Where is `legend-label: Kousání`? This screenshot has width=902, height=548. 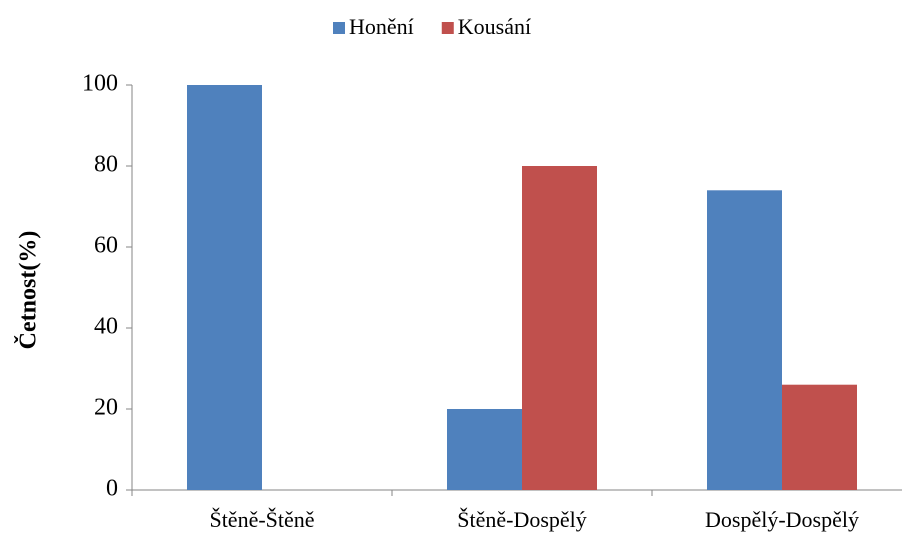
legend-label: Kousání is located at coordinates (494, 26).